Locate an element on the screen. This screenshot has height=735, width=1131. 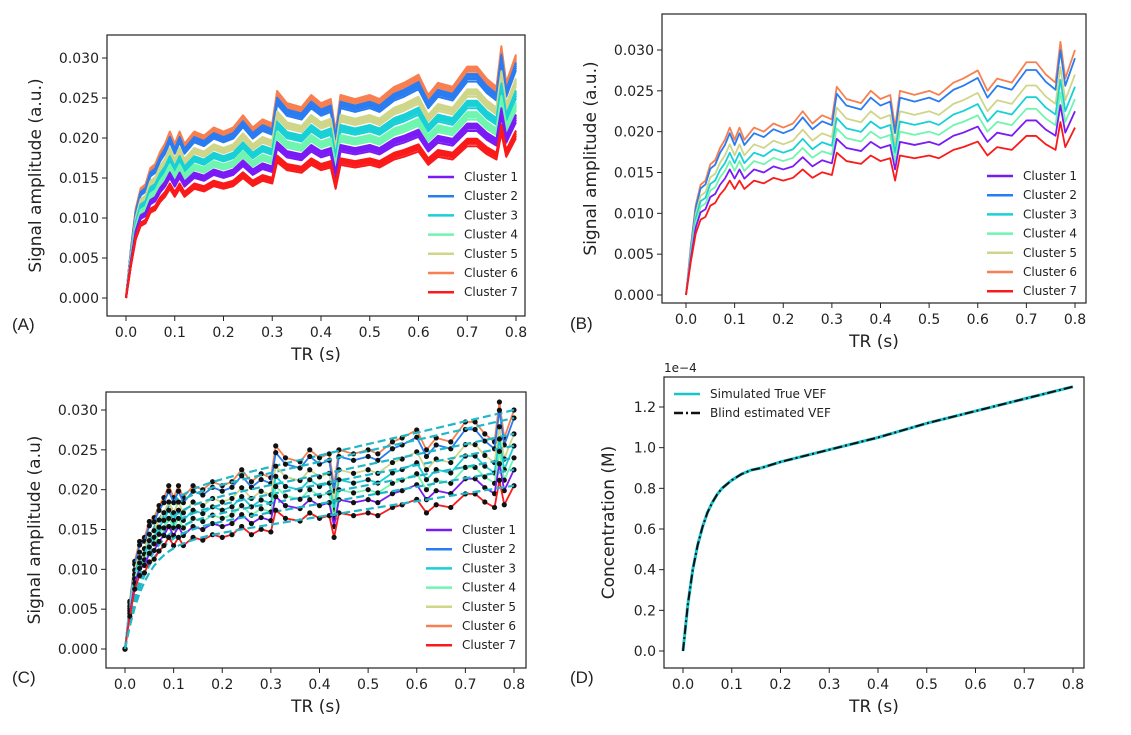
y-tick-label: 1.0 is located at coordinates (645, 449).